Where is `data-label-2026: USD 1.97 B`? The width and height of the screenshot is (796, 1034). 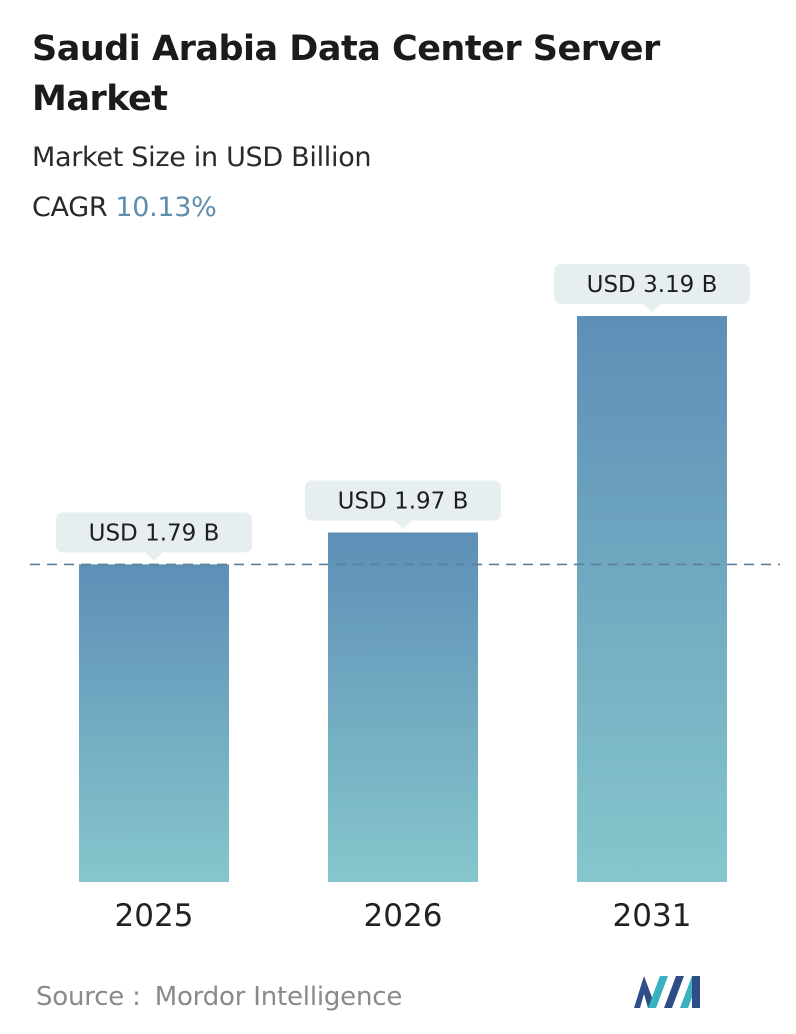
data-label-2026: USD 1.97 B is located at coordinates (403, 504).